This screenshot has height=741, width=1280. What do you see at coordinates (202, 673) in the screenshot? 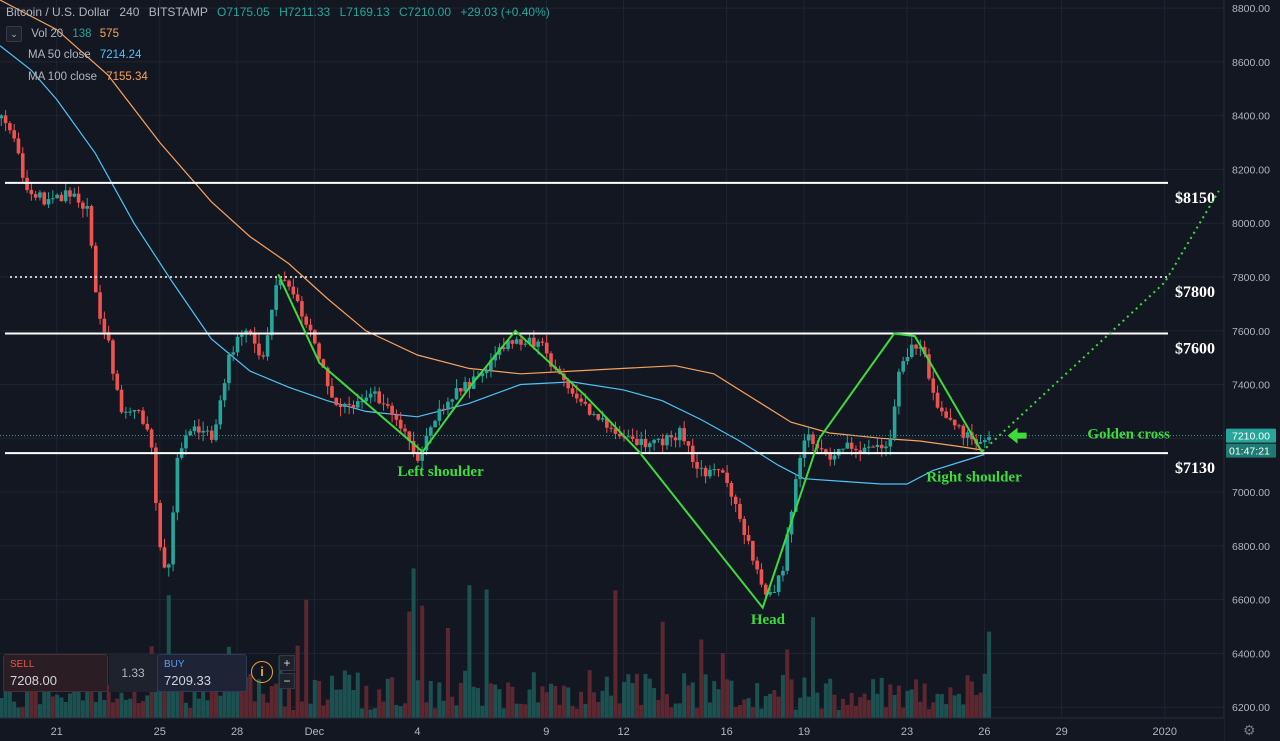
I see `buy-button: BUY 7209.33` at bounding box center [202, 673].